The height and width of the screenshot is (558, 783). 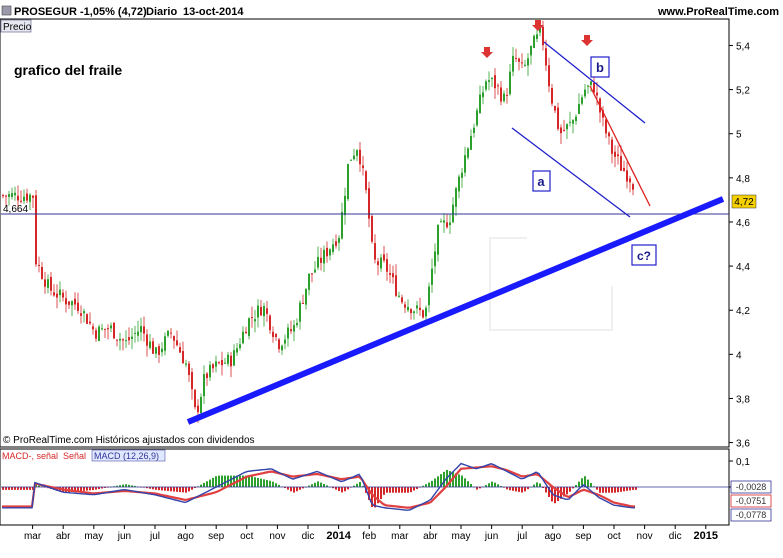 What do you see at coordinates (185, 536) in the screenshot?
I see `x-tick-label: ago` at bounding box center [185, 536].